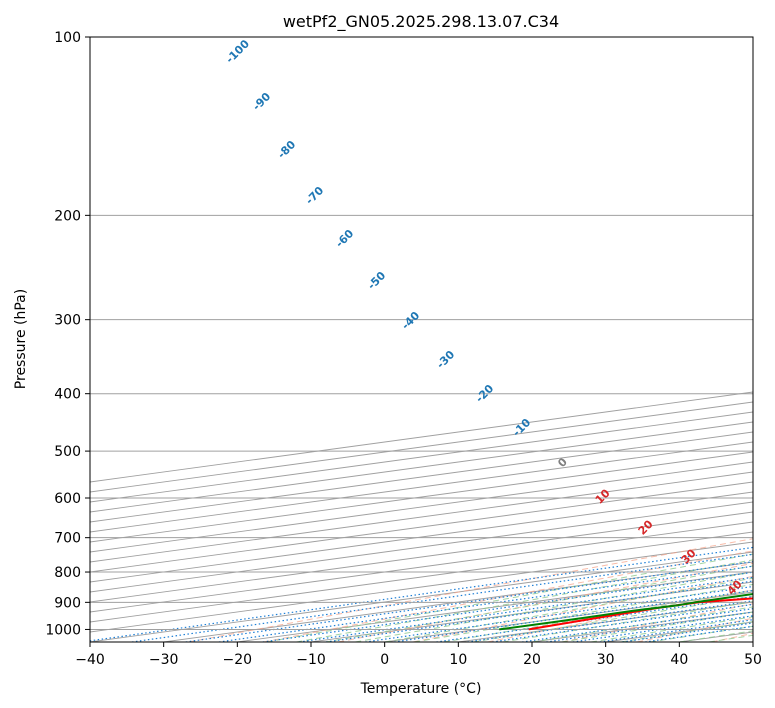  Describe the element at coordinates (67, 38) in the screenshot. I see `y-tick-label: 100` at that location.